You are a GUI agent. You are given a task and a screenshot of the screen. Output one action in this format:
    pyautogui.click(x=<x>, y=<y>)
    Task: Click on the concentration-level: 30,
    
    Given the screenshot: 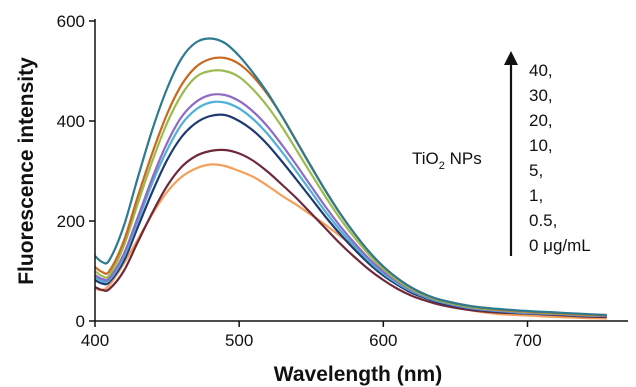 What is the action you would take?
    pyautogui.click(x=541, y=95)
    